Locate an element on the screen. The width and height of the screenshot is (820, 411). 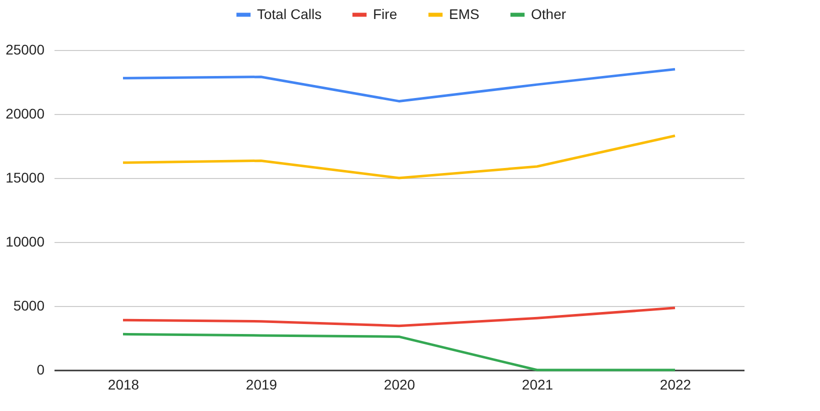
x-tick-label: 2021 is located at coordinates (538, 384).